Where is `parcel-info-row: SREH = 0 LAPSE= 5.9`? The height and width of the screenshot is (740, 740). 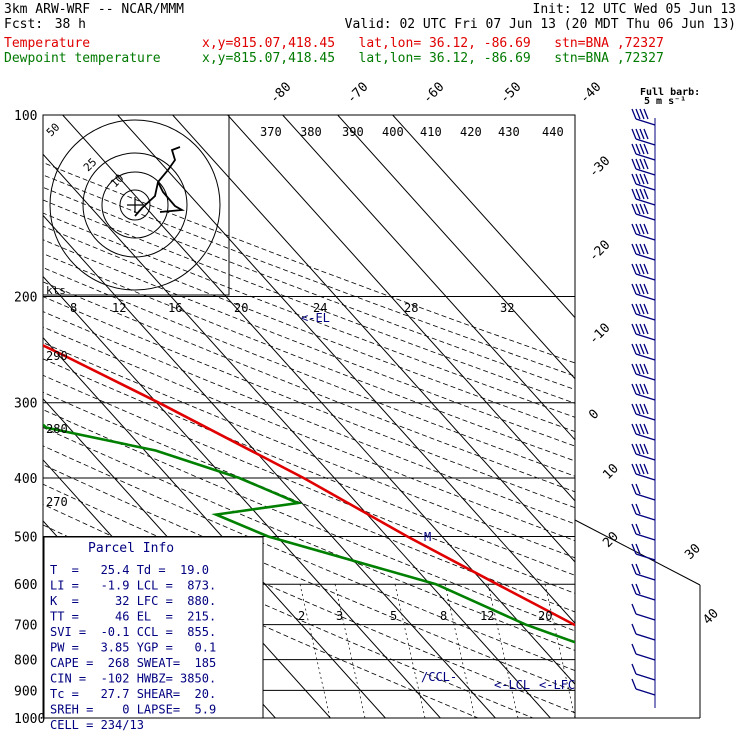 parcel-info-row: SREH = 0 LAPSE= 5.9 is located at coordinates (133, 710).